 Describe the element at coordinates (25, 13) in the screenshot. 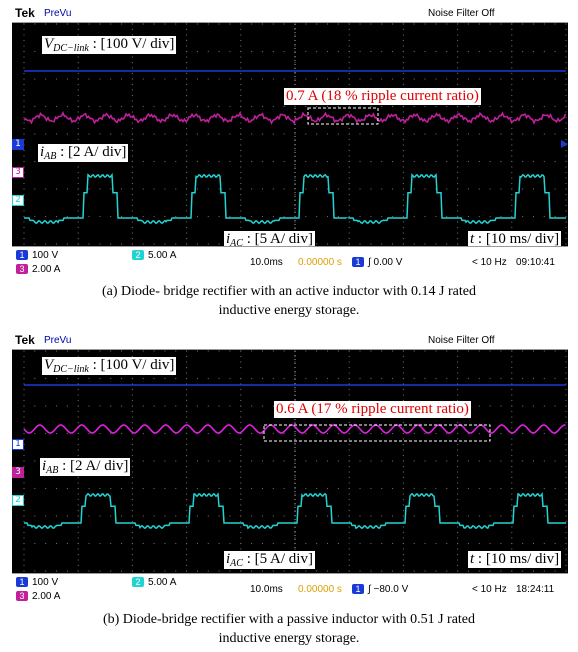

I see `brand-label: Tek` at that location.